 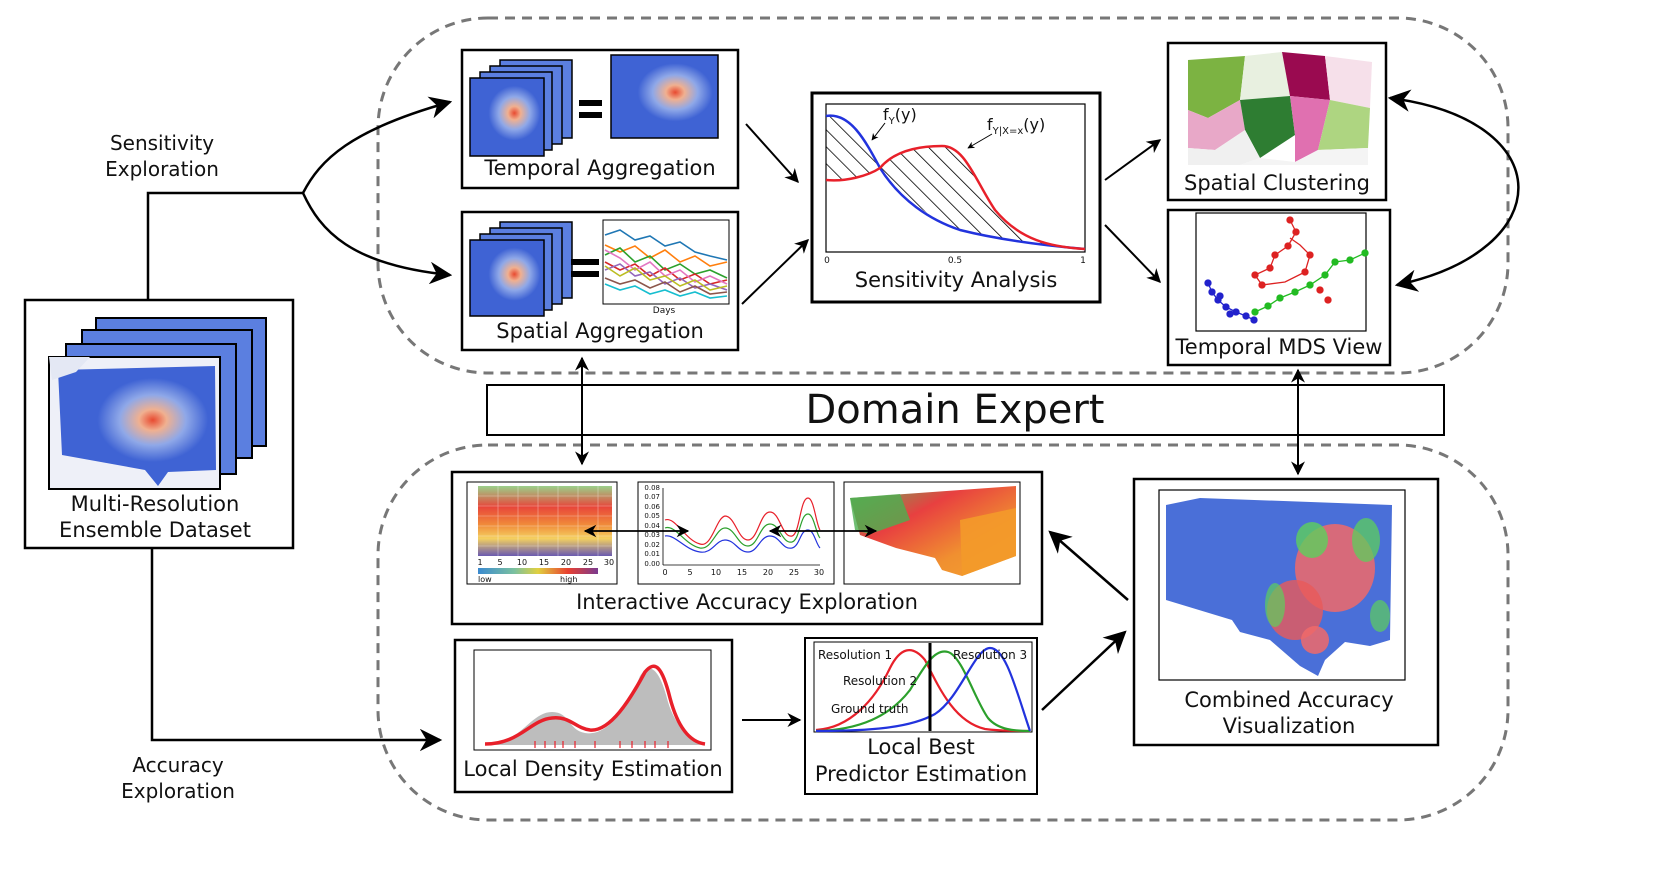 I want to click on heat-xtick-0: 1, so click(x=479, y=562).